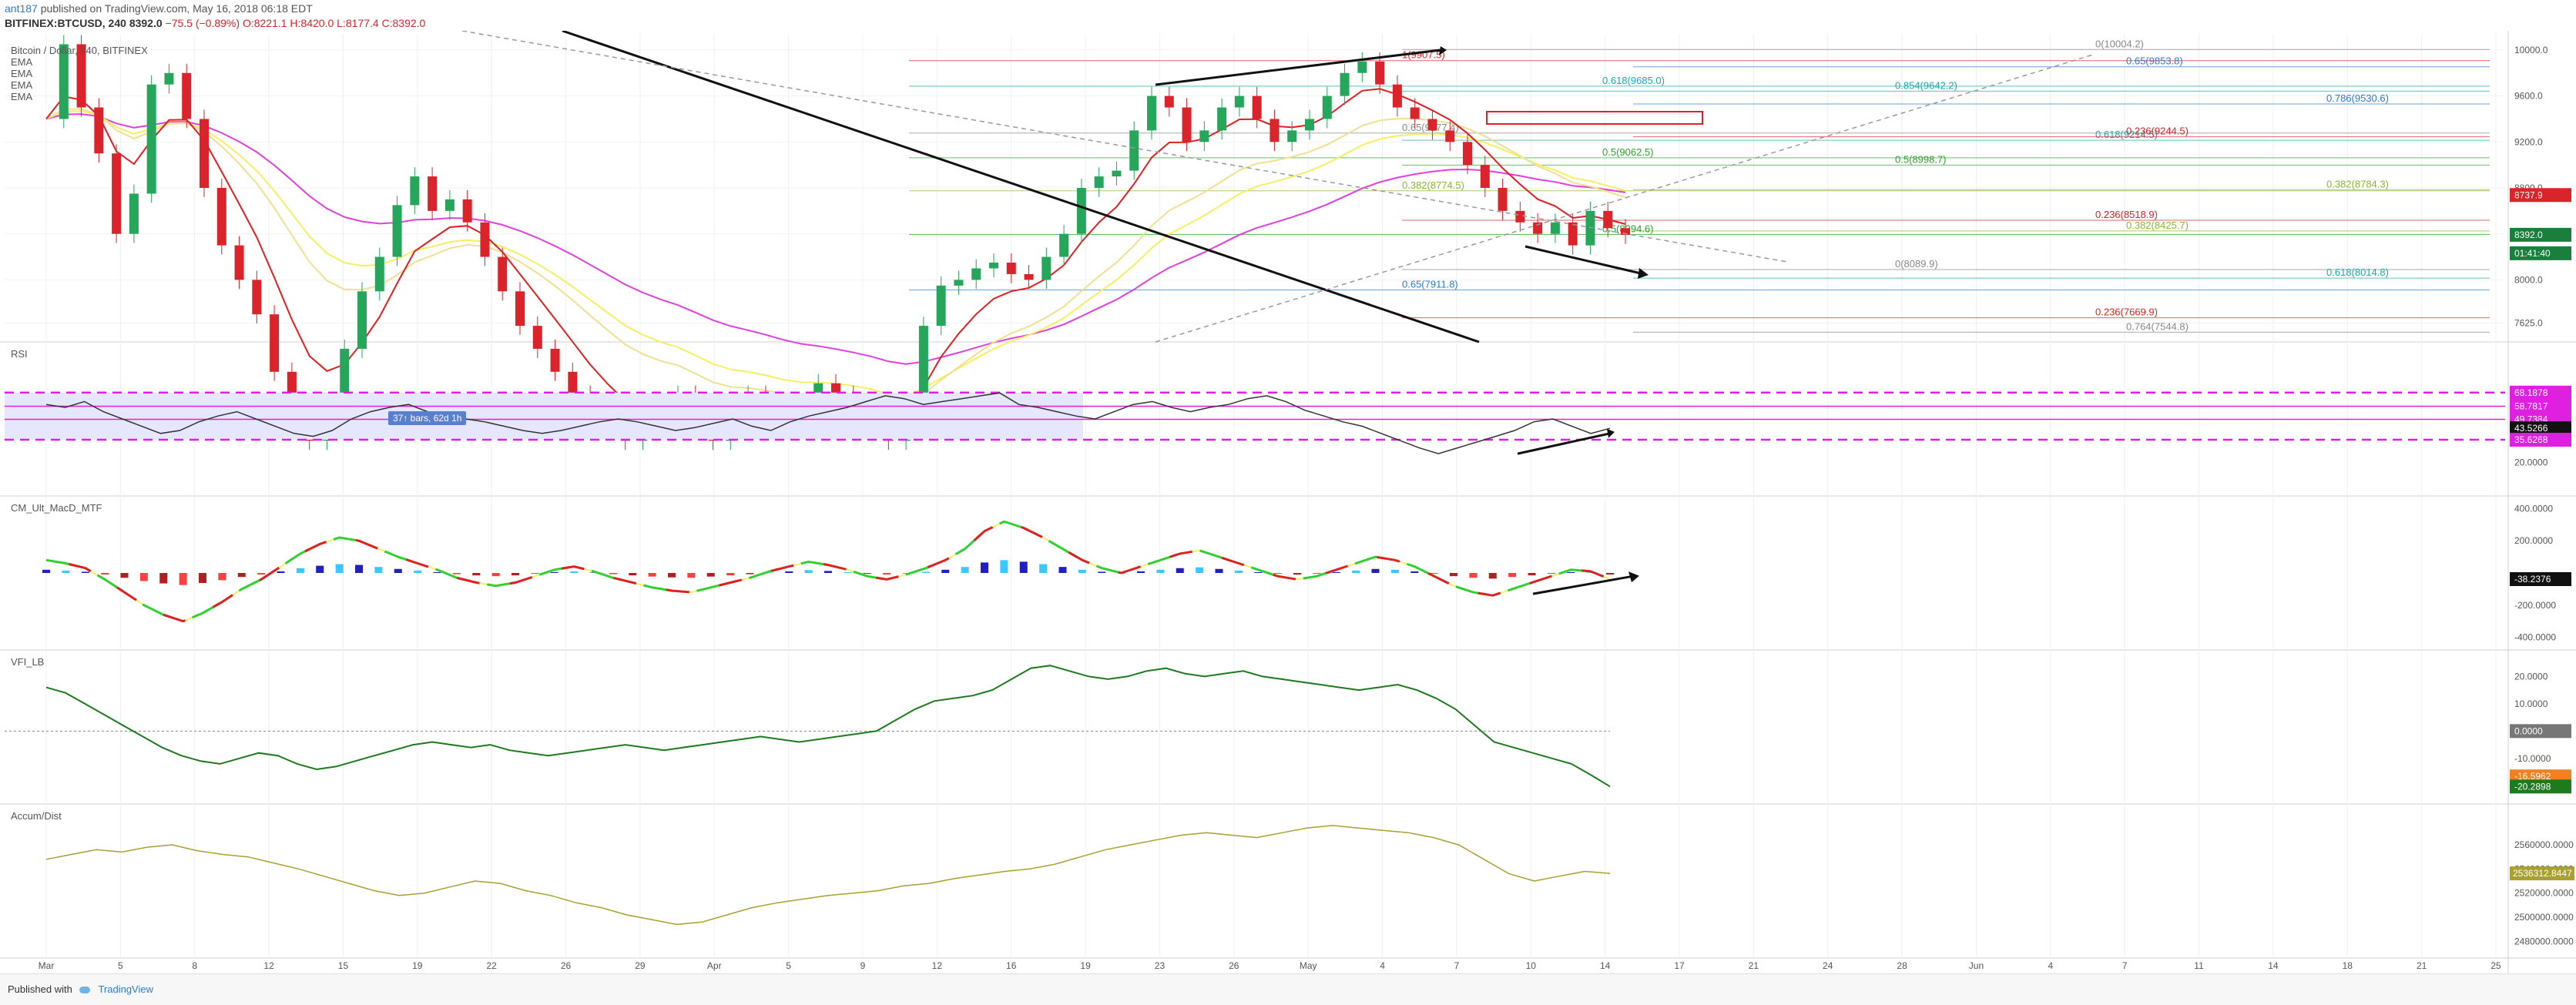 The width and height of the screenshot is (2576, 1005). I want to click on x-tick-label: 16, so click(1011, 965).